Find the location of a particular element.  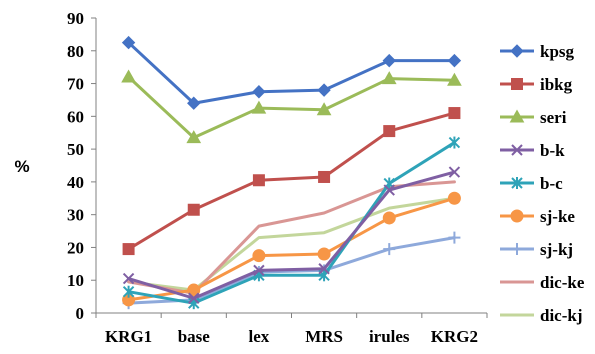

legend-label-seri: seri is located at coordinates (553, 117).